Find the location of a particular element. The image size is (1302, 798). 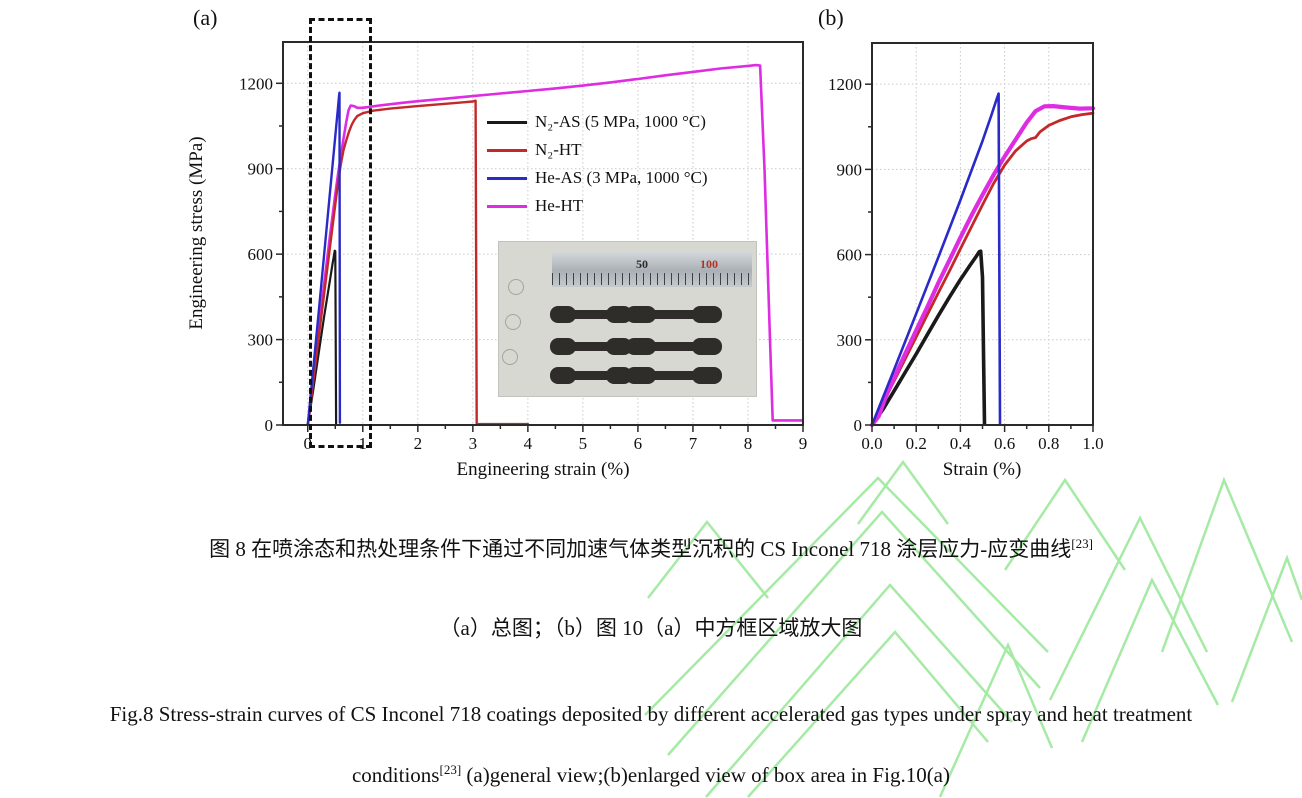

ruler-label-50: 50 is located at coordinates (642, 264).